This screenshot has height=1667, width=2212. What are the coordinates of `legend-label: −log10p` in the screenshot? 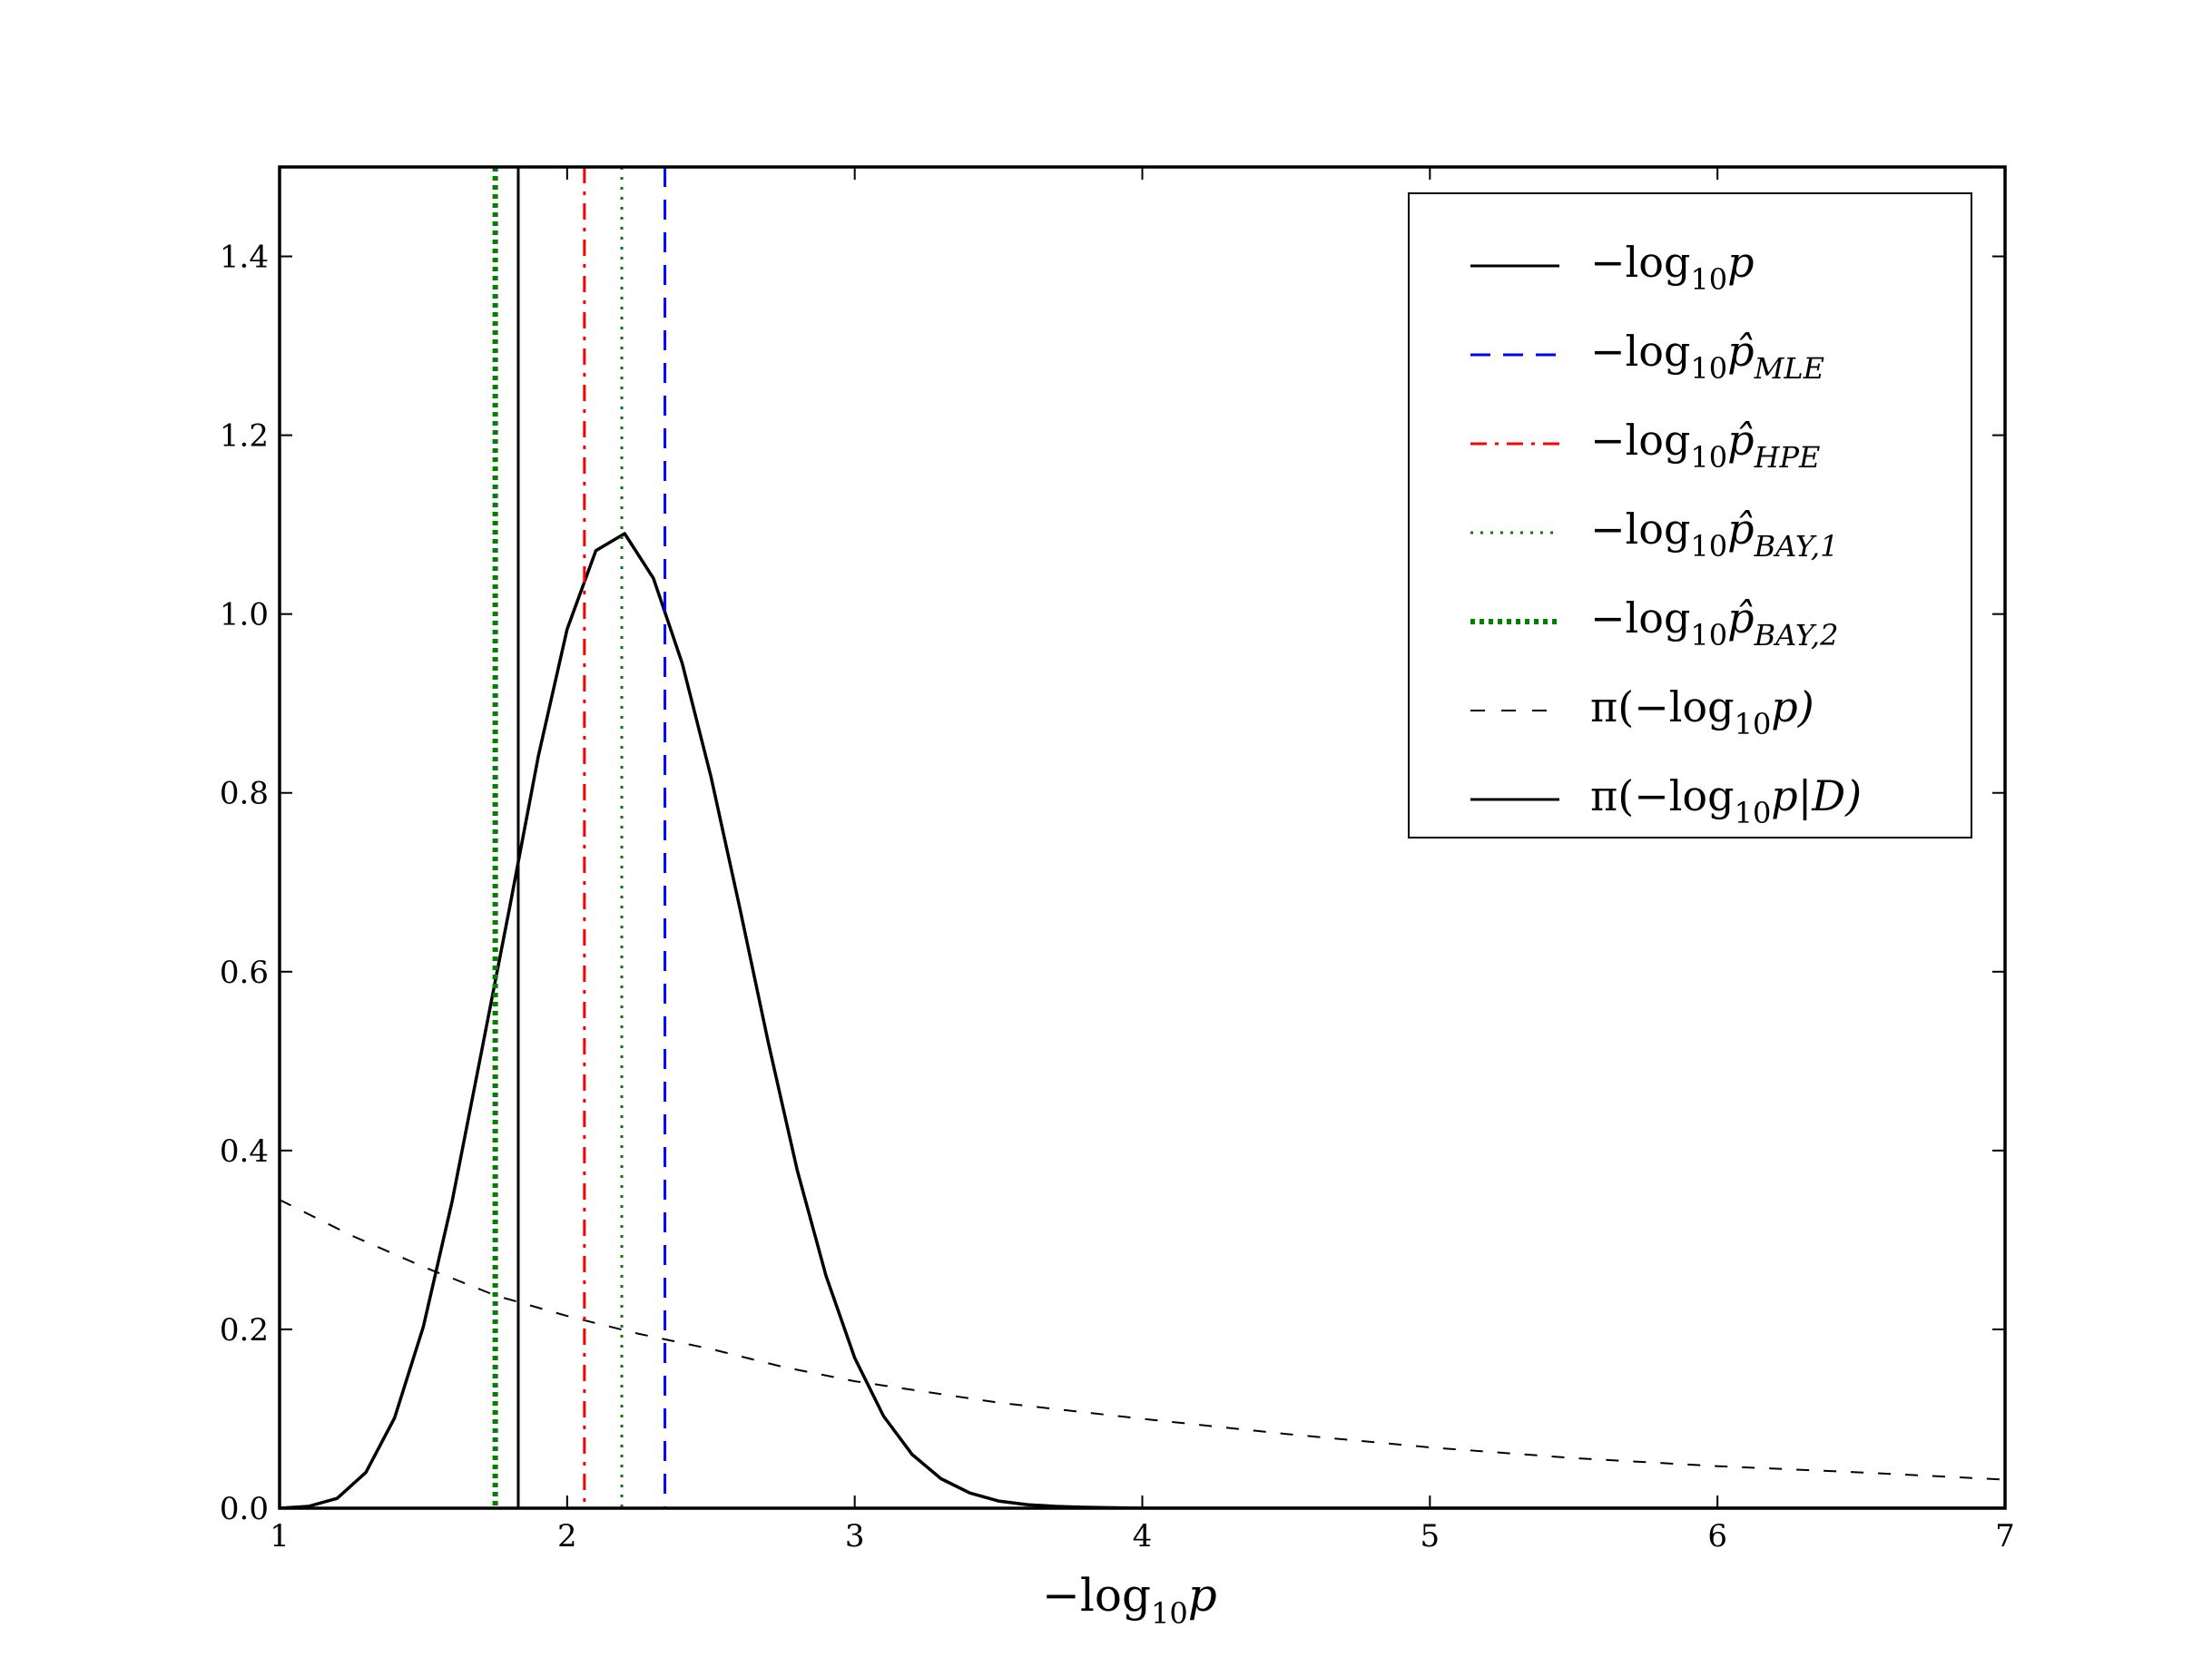 It's located at (1672, 267).